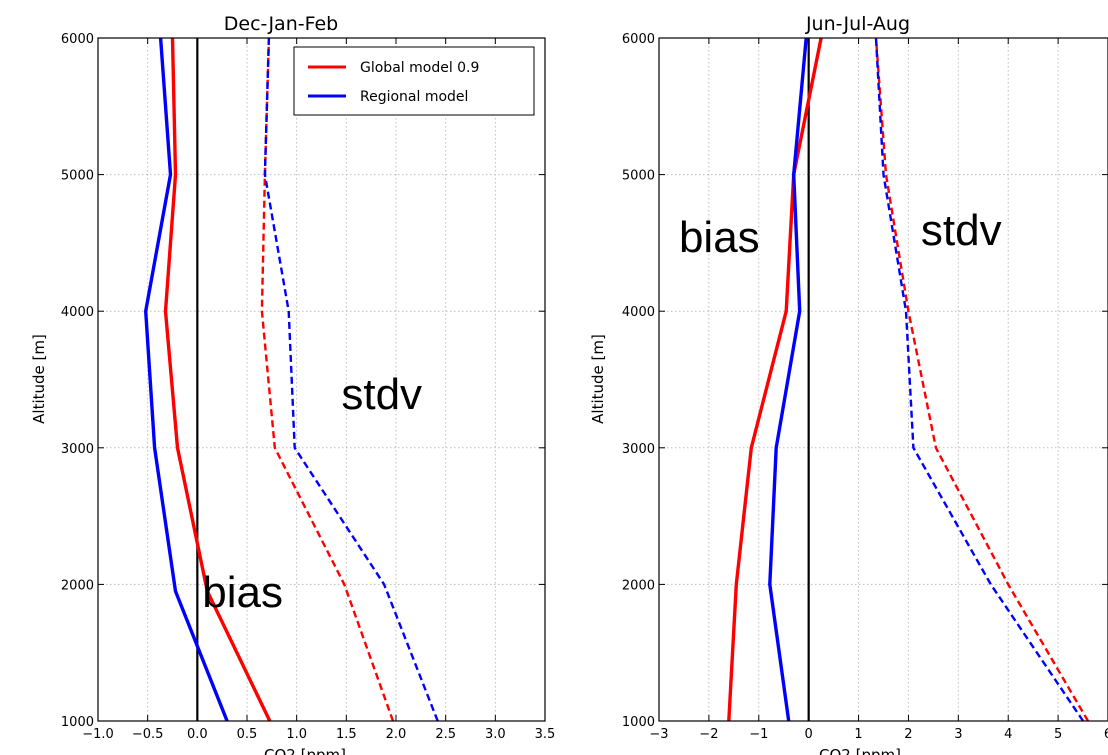 This screenshot has width=1108, height=755. What do you see at coordinates (445, 734) in the screenshot?
I see `x-tick-label: 2.5` at bounding box center [445, 734].